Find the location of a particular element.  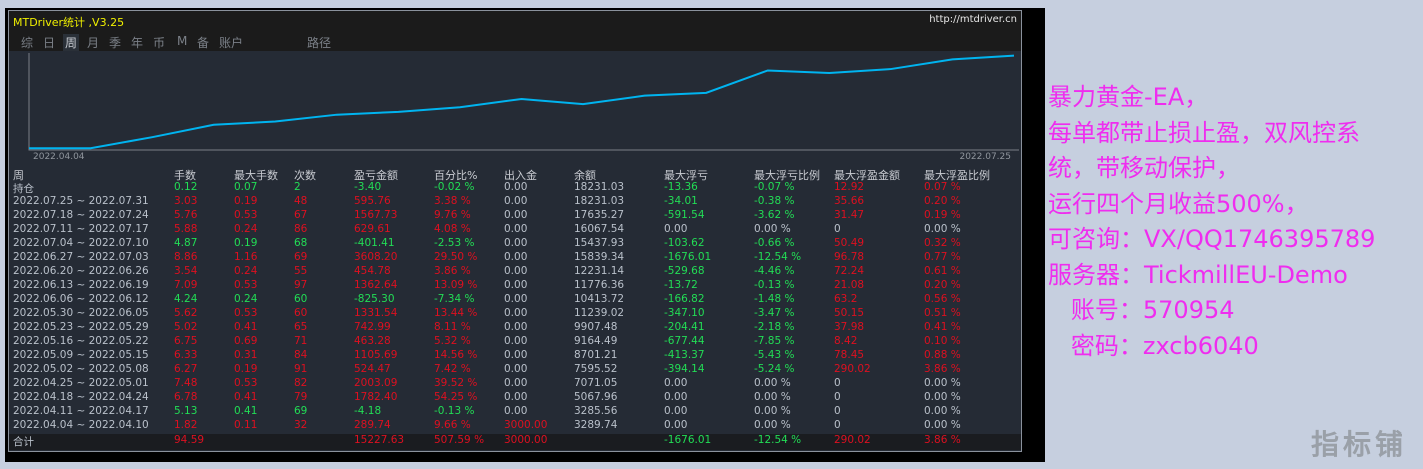

cell: 37.98 is located at coordinates (849, 327).